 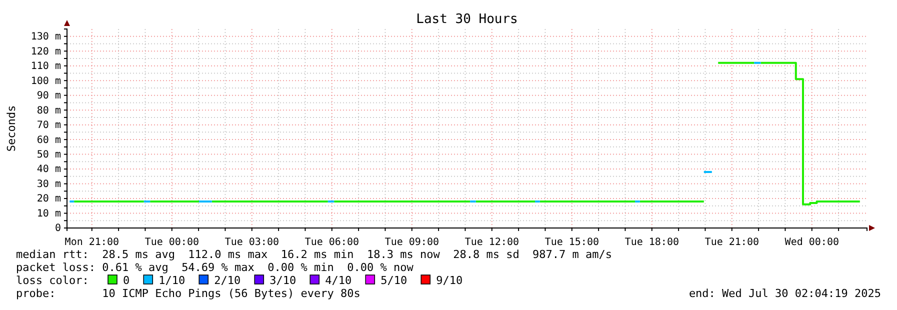 I want to click on y-tick-label: 50 m, so click(x=48, y=154).